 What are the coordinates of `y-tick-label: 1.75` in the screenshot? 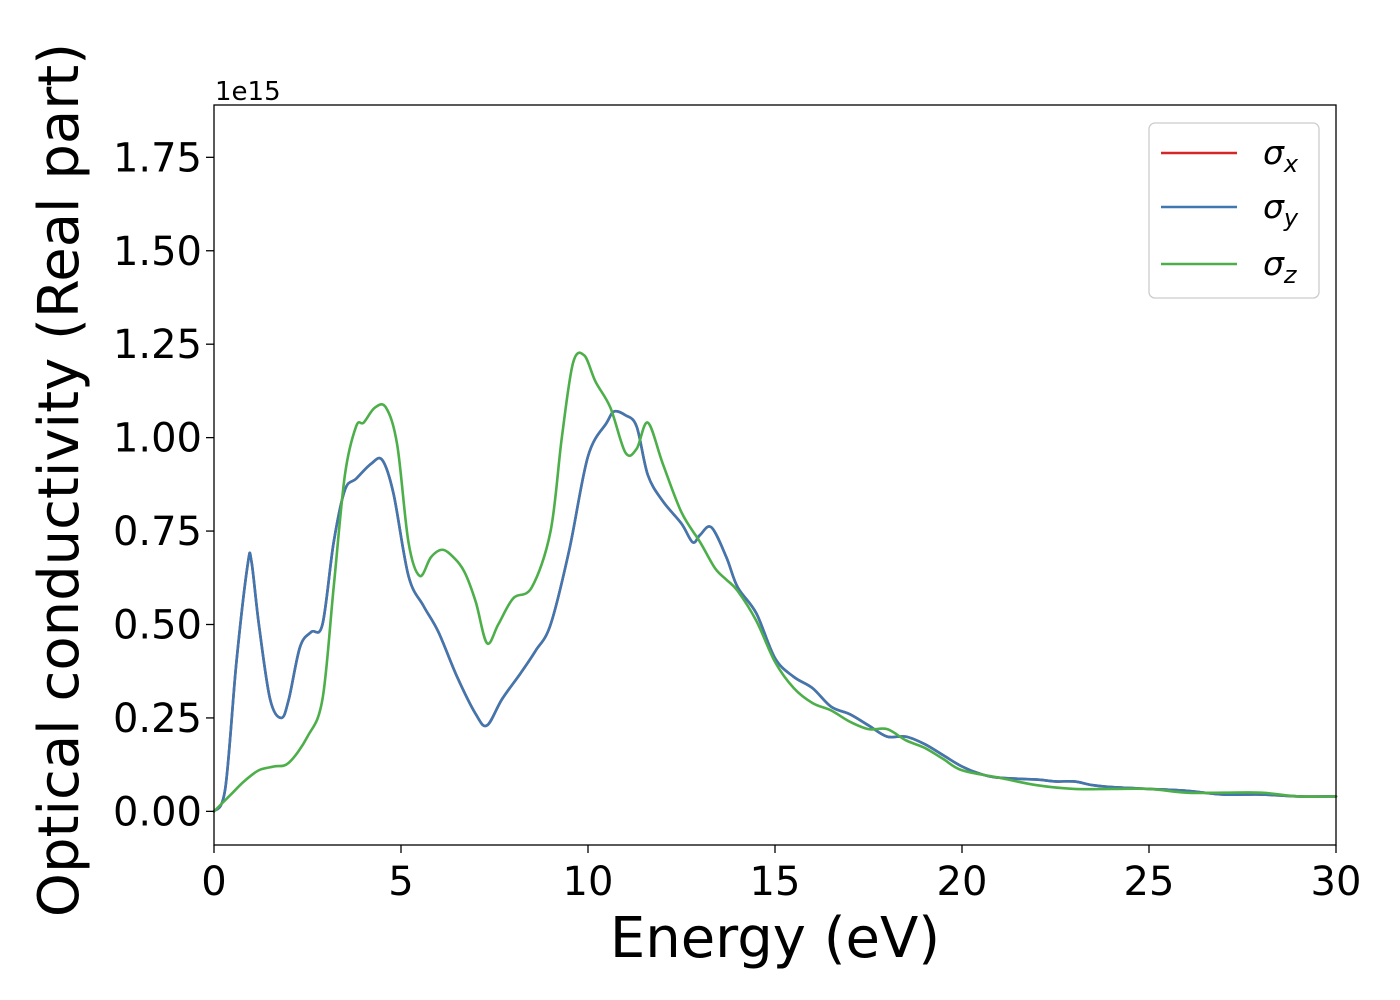 It's located at (157, 158).